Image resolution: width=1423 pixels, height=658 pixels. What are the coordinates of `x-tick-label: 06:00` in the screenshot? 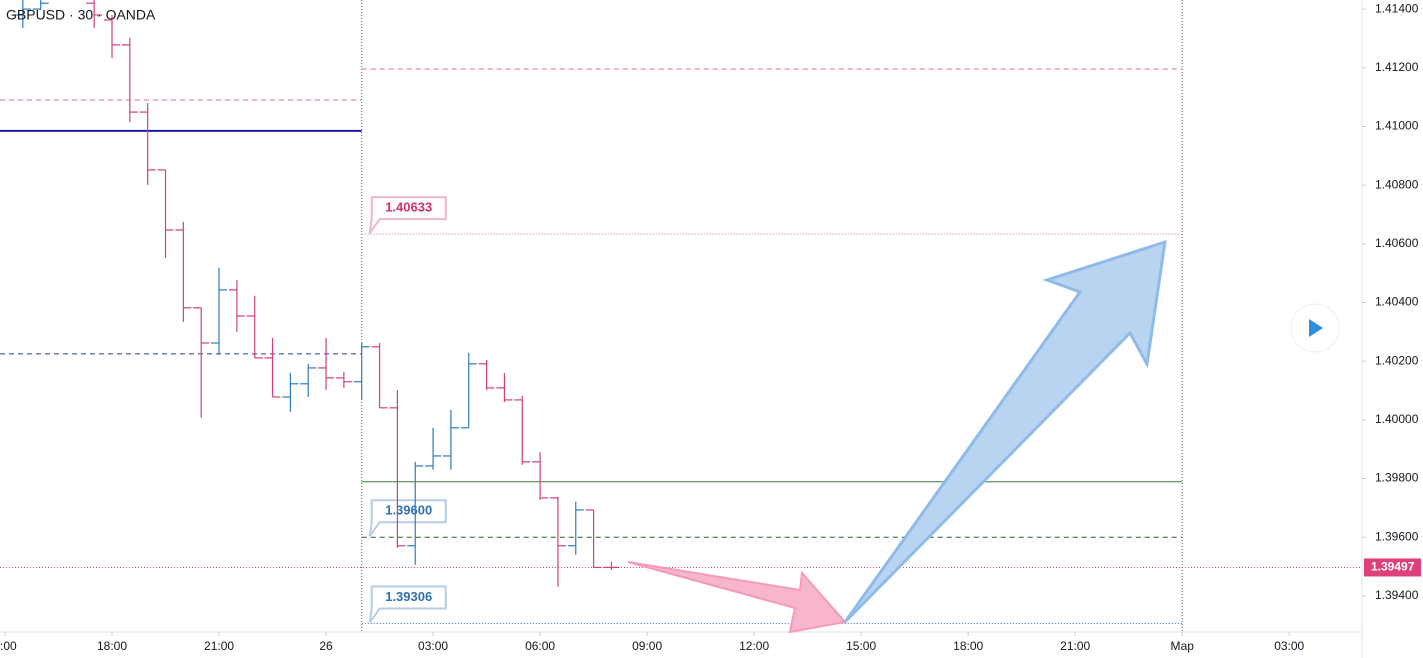 It's located at (540, 646).